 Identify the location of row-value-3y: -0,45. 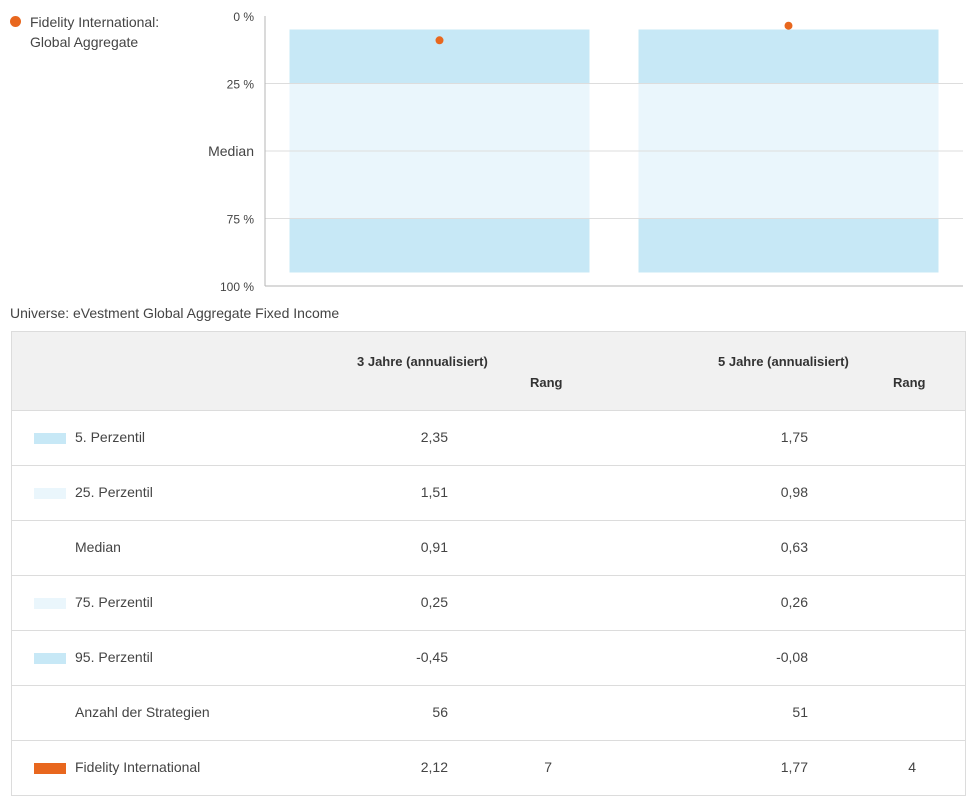
(432, 657).